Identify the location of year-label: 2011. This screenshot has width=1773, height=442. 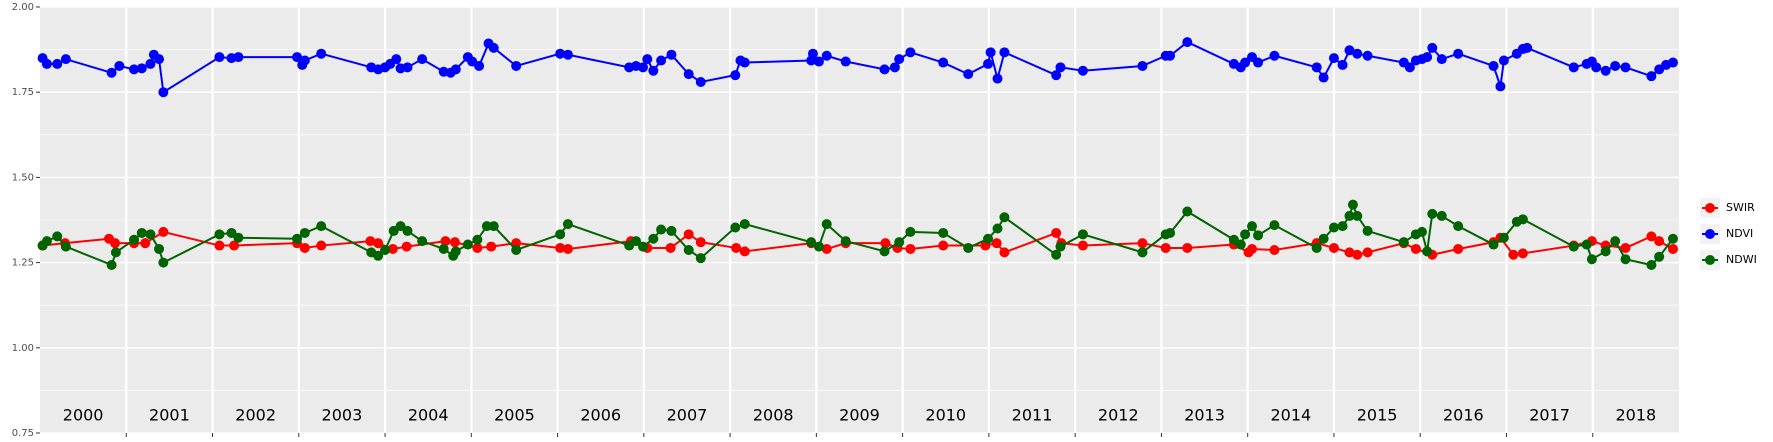
(1032, 415).